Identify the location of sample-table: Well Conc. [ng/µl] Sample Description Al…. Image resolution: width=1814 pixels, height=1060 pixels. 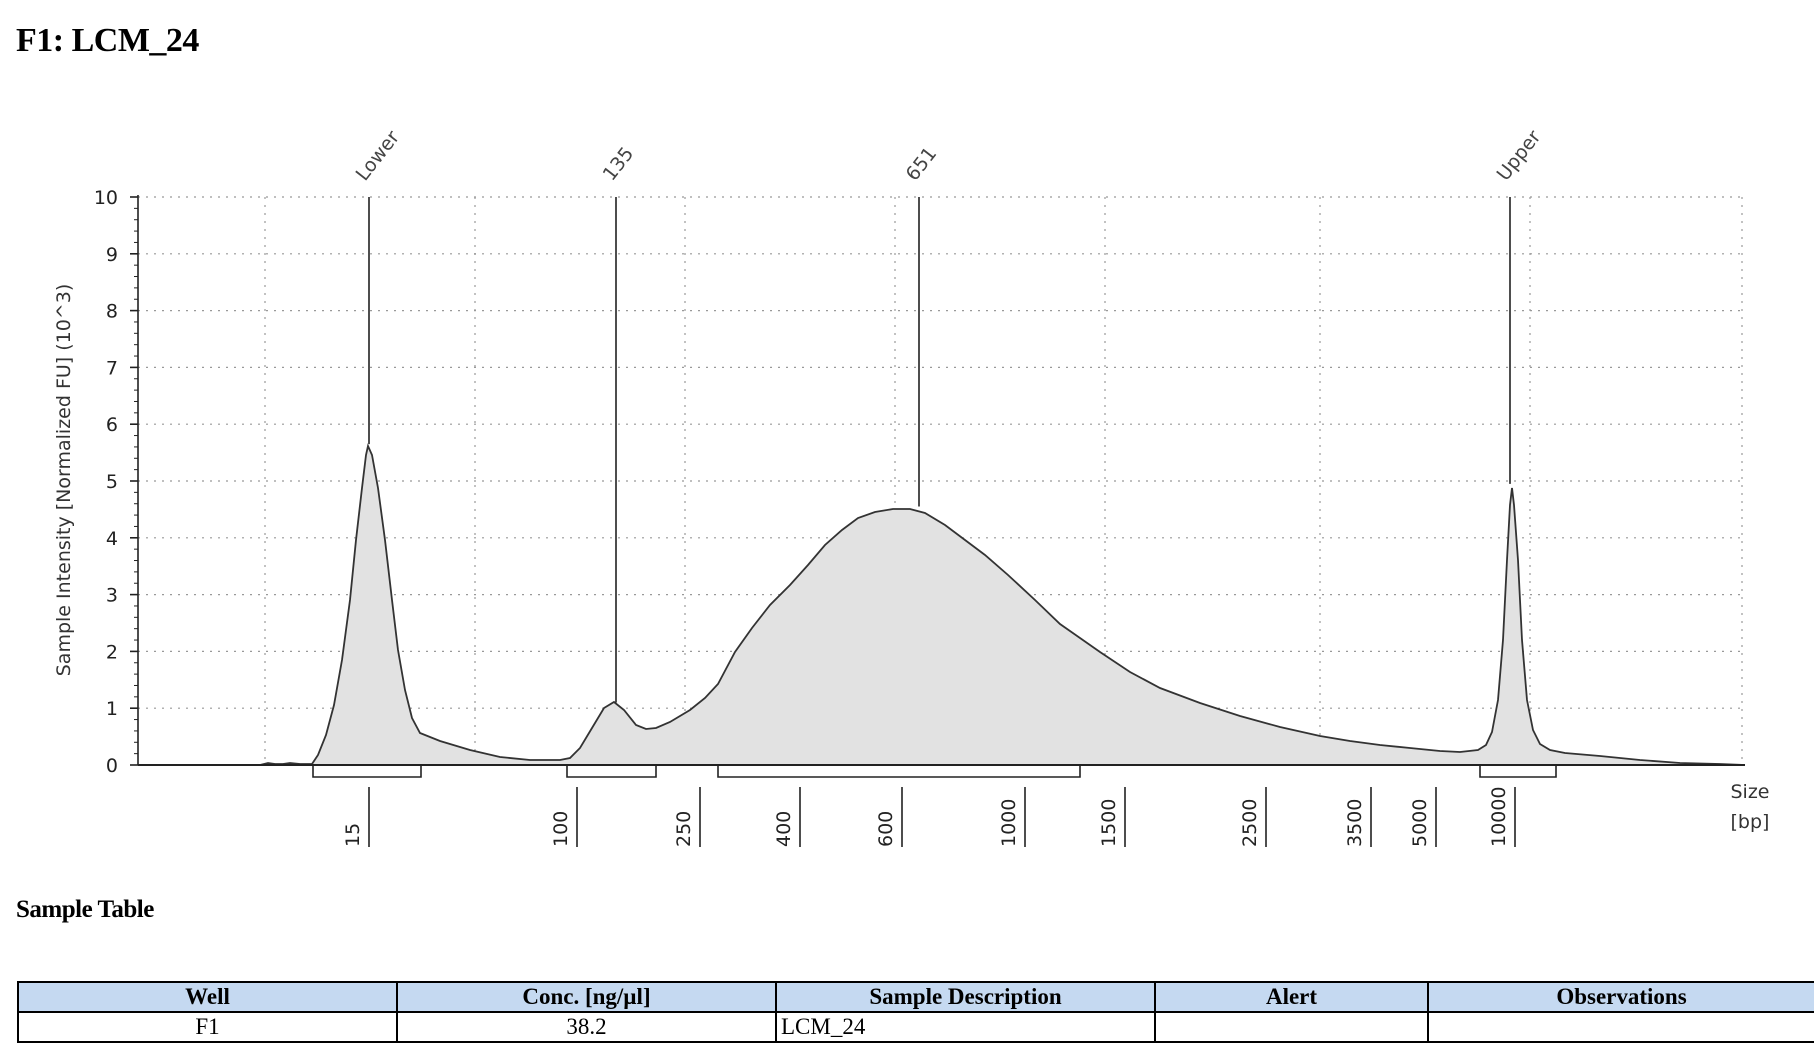
(915, 1012).